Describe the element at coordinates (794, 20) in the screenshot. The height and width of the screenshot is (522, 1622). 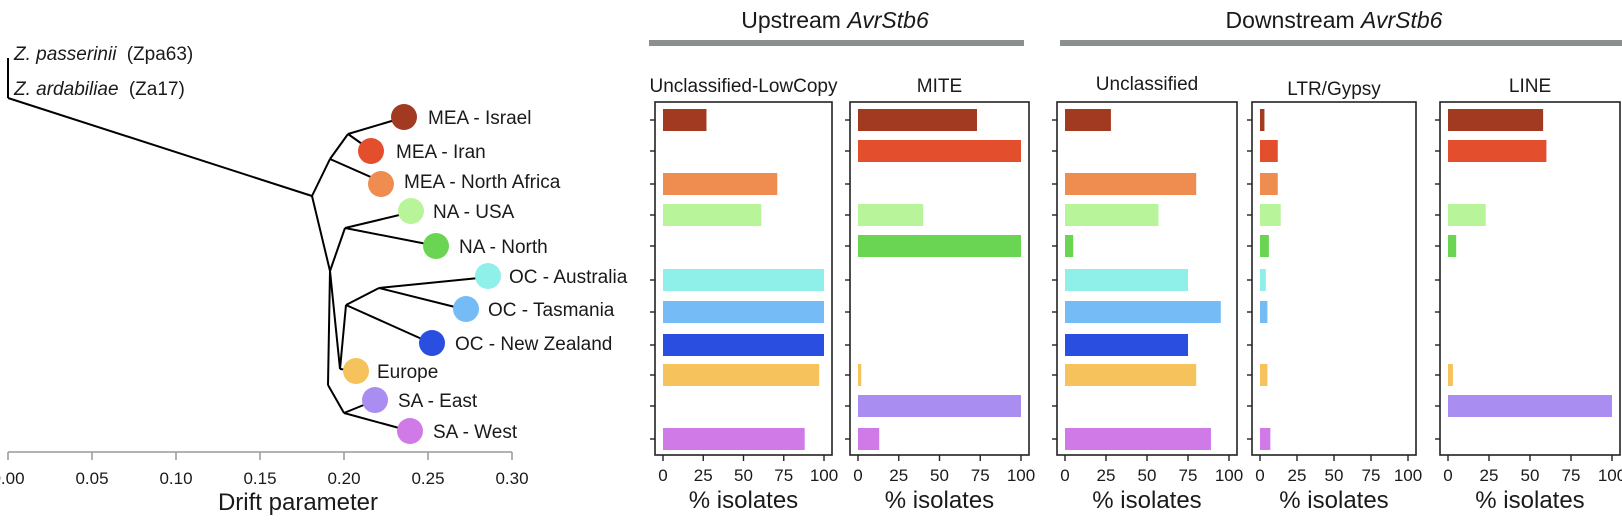
I see `group-prefix-upstream: Upstream` at that location.